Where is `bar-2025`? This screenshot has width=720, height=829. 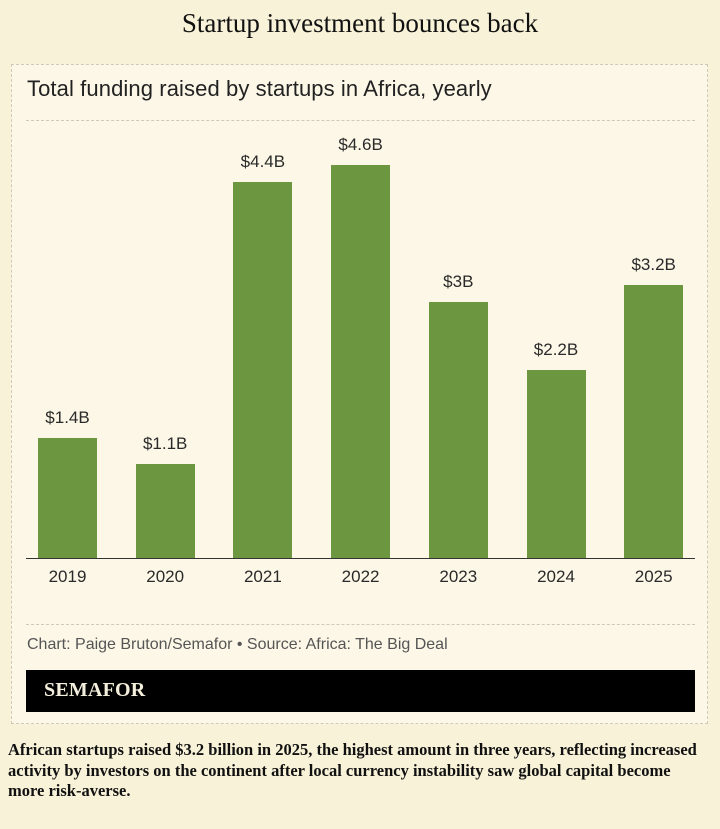 bar-2025 is located at coordinates (654, 421).